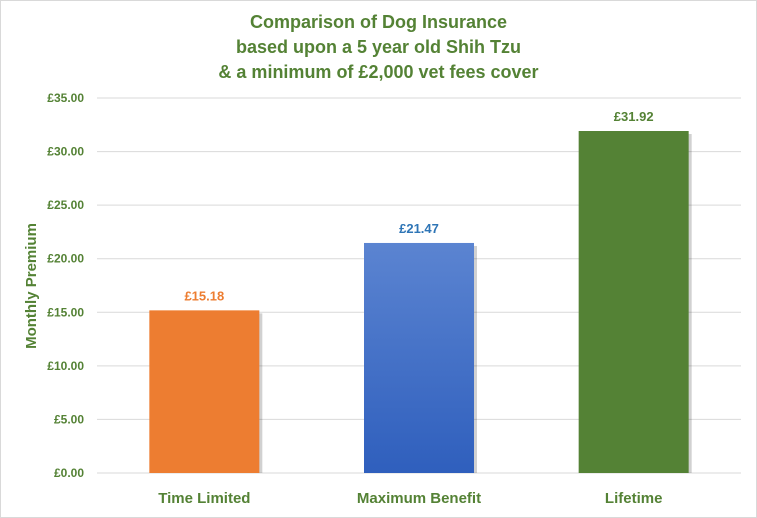  Describe the element at coordinates (378, 22) in the screenshot. I see `chart-title-line-1: Comparison of Dog Insurance` at that location.